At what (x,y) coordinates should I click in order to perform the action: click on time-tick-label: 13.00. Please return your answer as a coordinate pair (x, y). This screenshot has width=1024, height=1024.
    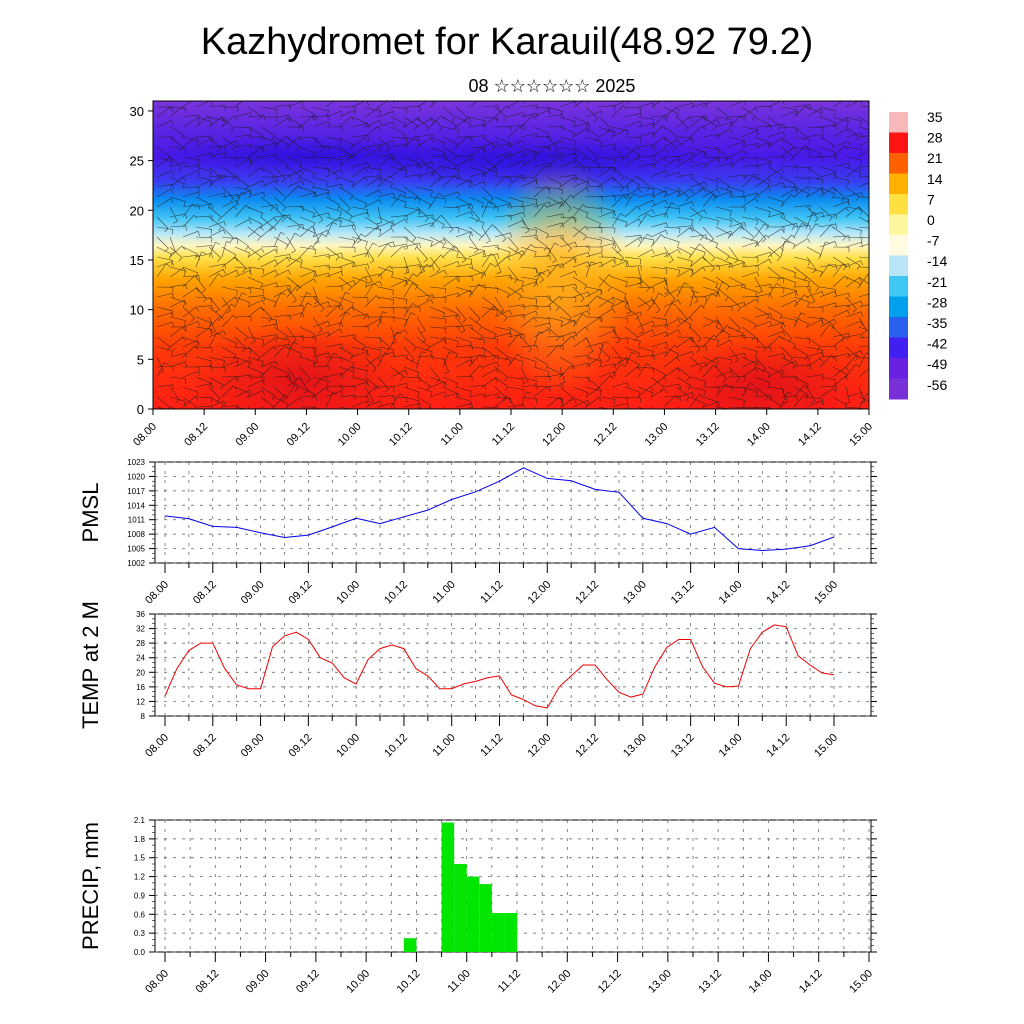
    Looking at the image, I should click on (657, 435).